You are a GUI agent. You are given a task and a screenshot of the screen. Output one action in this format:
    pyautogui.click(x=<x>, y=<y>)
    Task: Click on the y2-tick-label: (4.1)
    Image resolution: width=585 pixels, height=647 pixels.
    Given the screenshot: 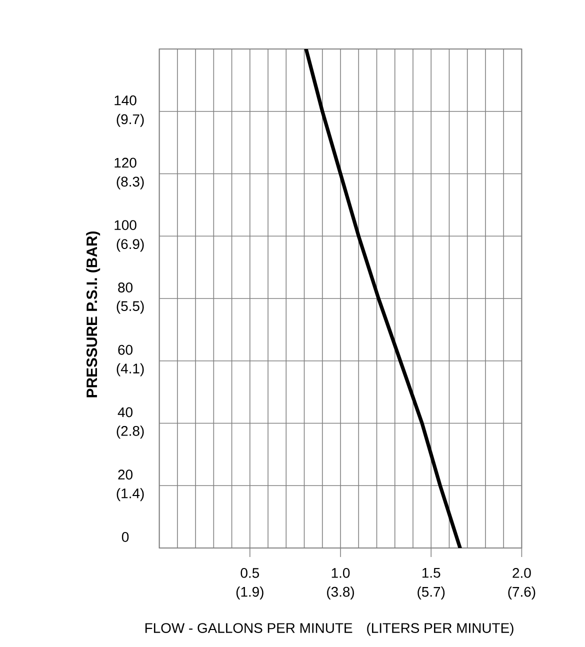 What is the action you would take?
    pyautogui.click(x=130, y=369)
    